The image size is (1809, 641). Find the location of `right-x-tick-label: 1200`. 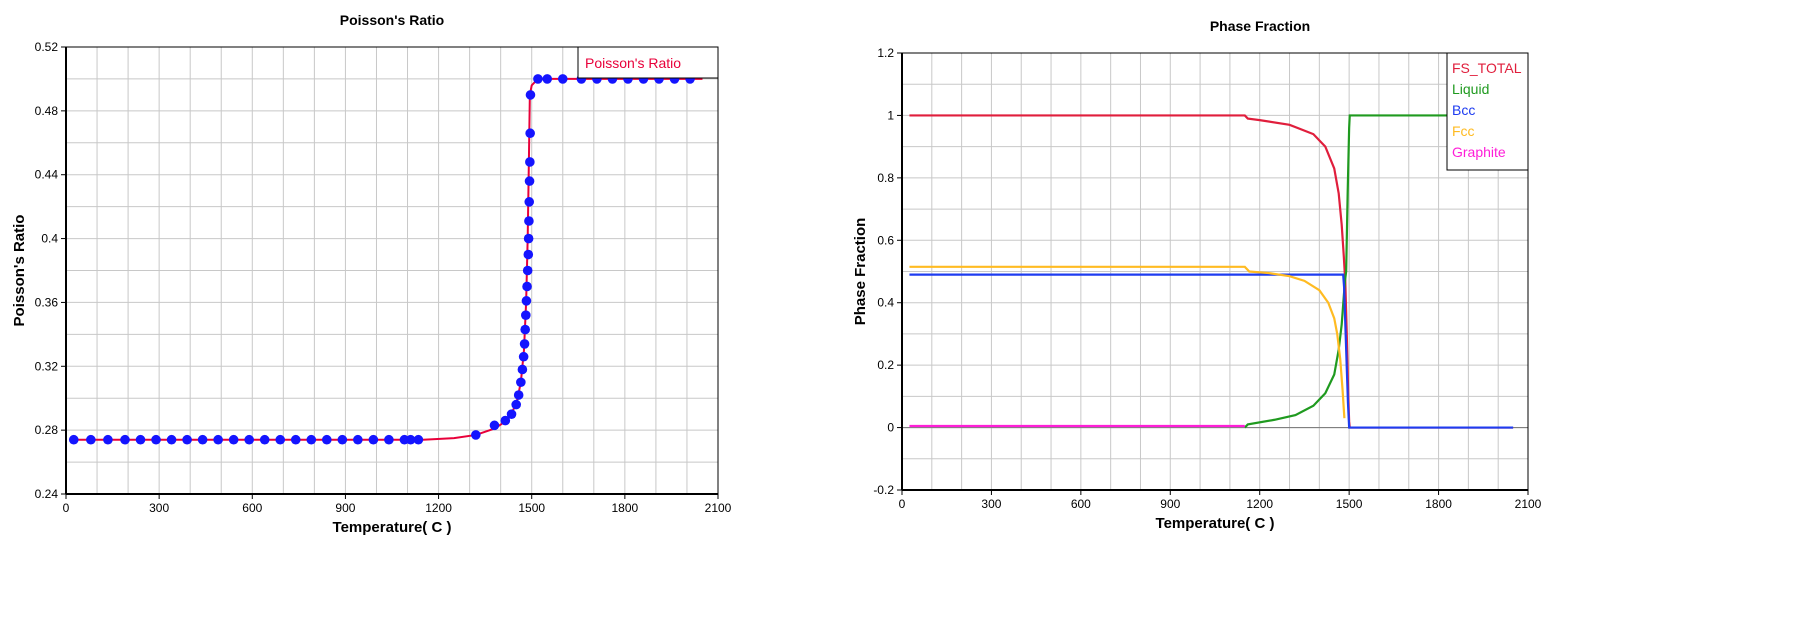

right-x-tick-label: 1200 is located at coordinates (1259, 504).